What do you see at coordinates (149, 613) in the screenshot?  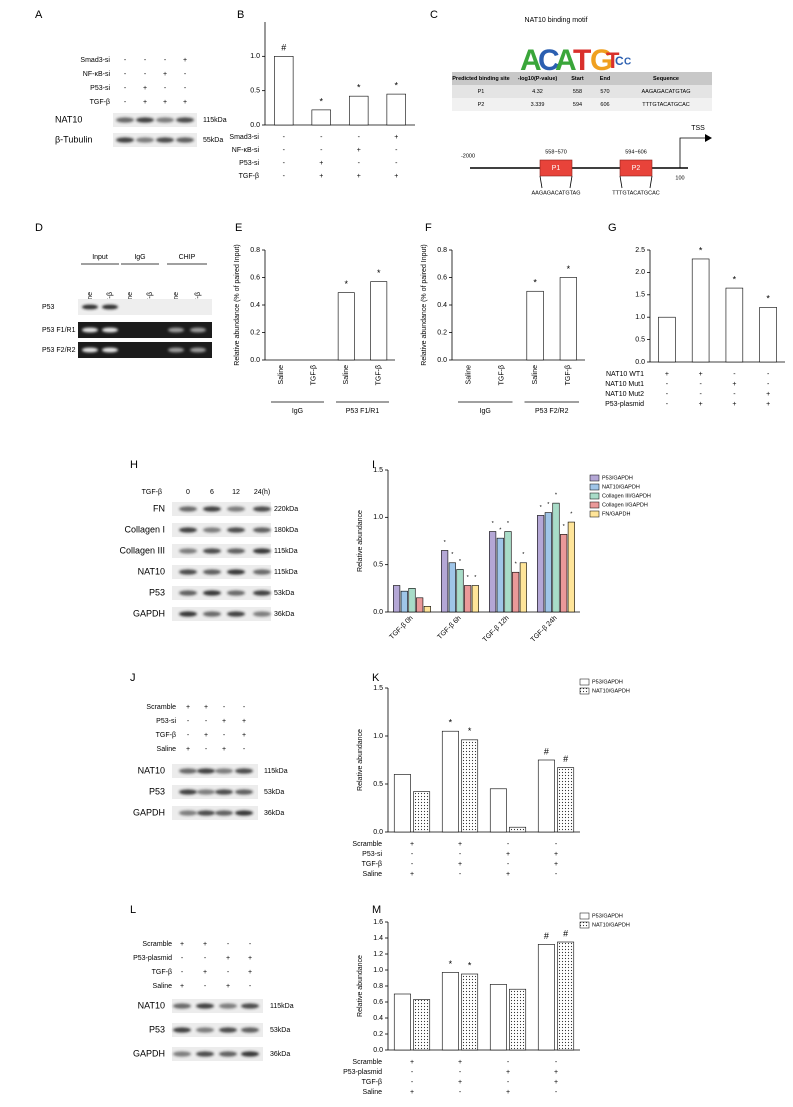 I see `band-name: GAPDH` at bounding box center [149, 613].